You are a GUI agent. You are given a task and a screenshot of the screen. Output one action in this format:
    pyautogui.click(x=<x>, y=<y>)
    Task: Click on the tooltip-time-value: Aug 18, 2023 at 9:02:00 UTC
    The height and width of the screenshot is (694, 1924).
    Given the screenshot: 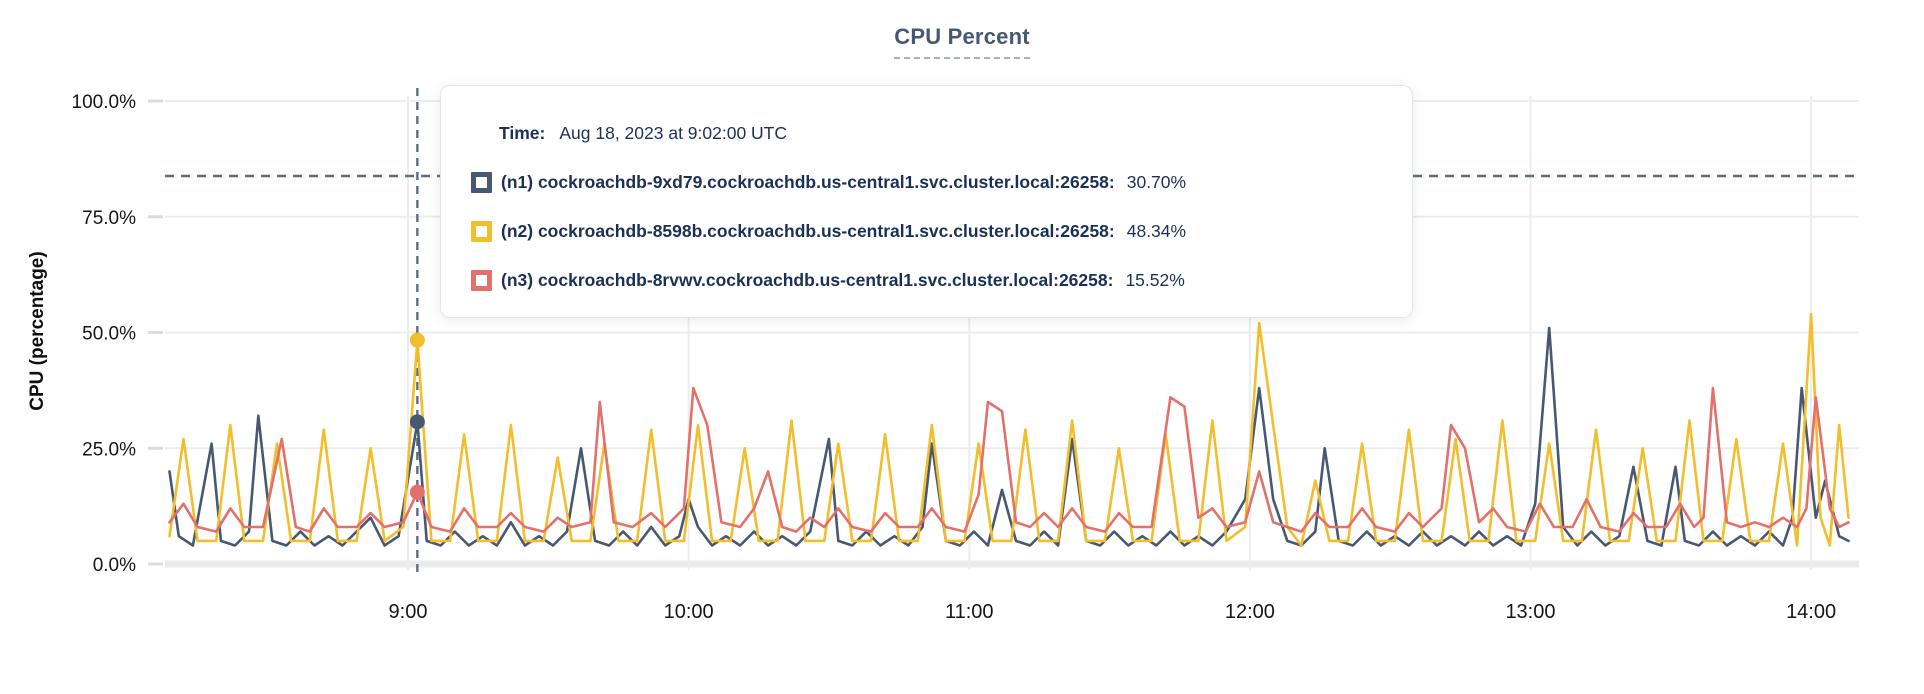 What is the action you would take?
    pyautogui.click(x=673, y=133)
    